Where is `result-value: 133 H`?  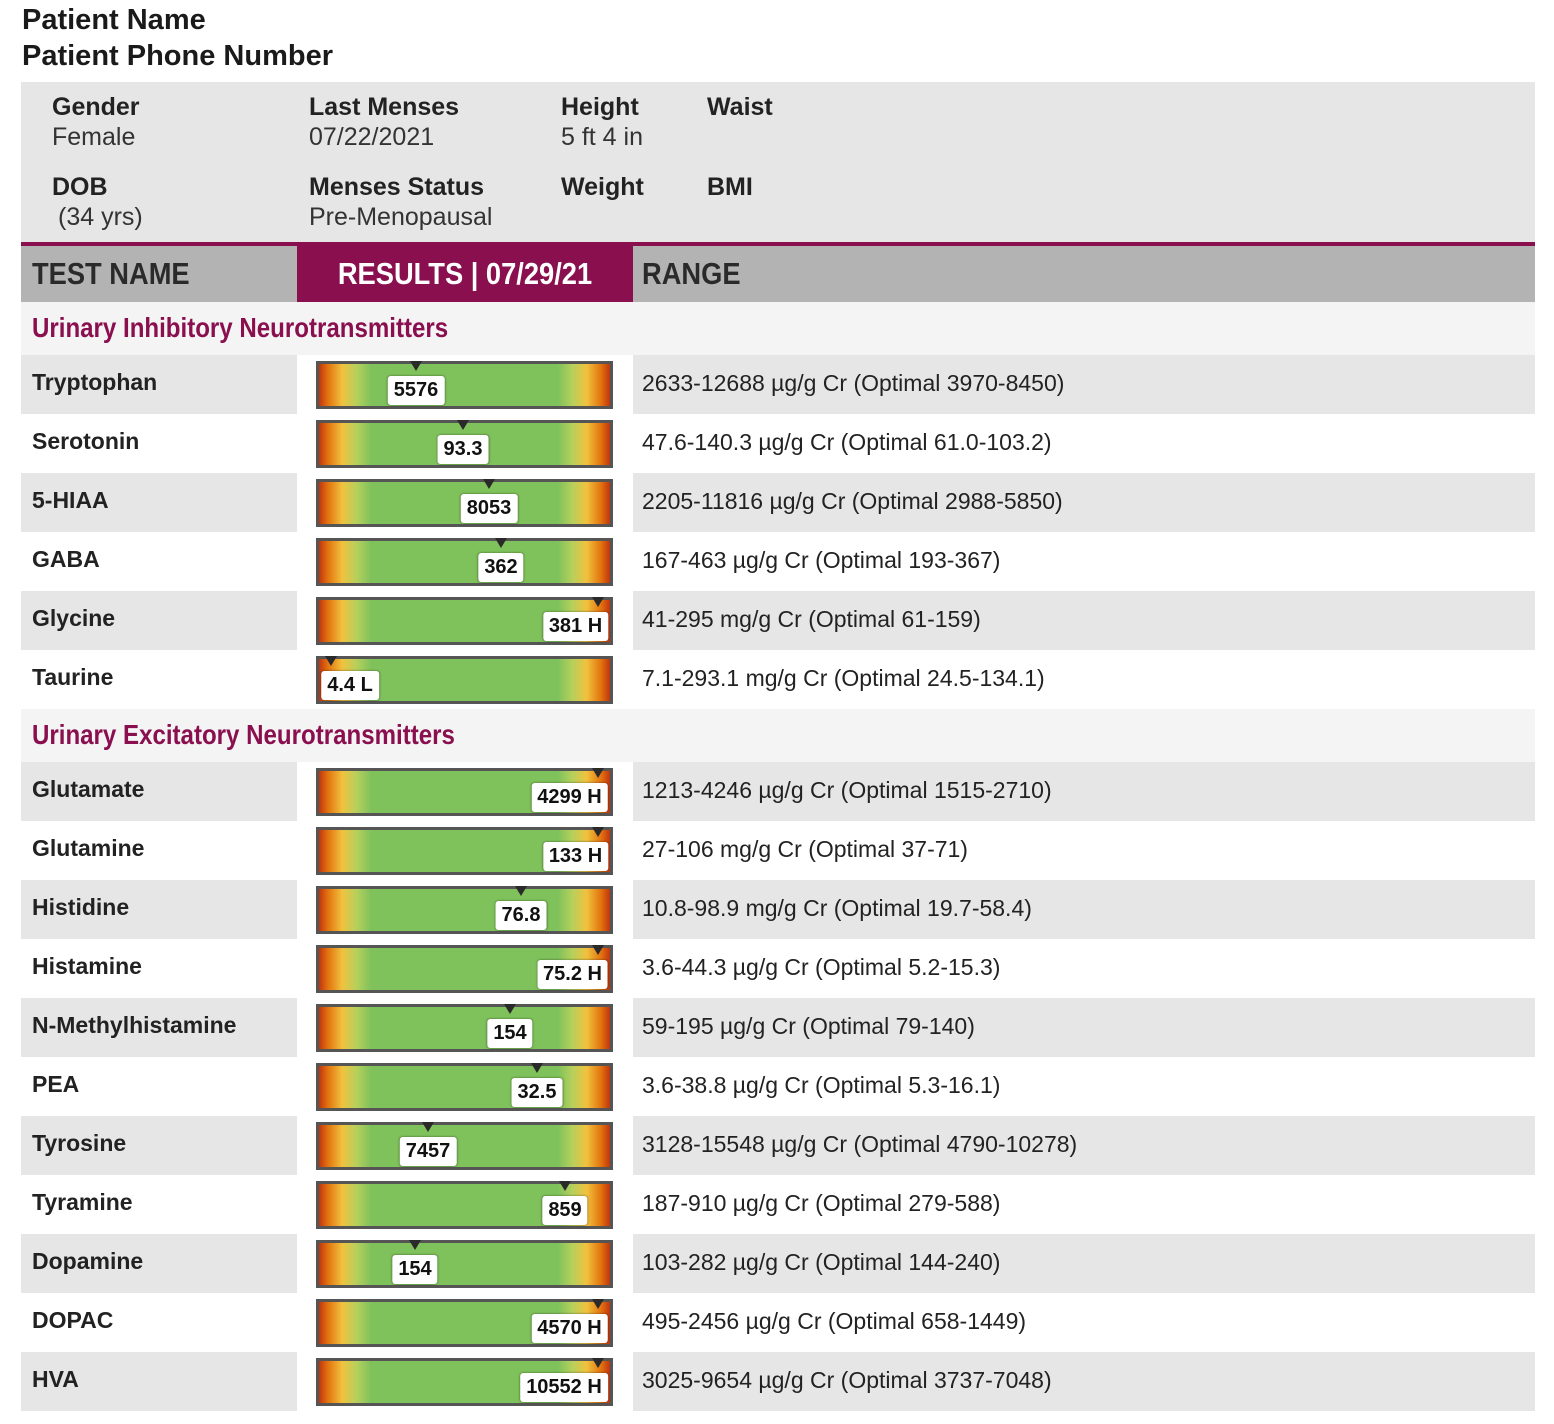
result-value: 133 H is located at coordinates (575, 856).